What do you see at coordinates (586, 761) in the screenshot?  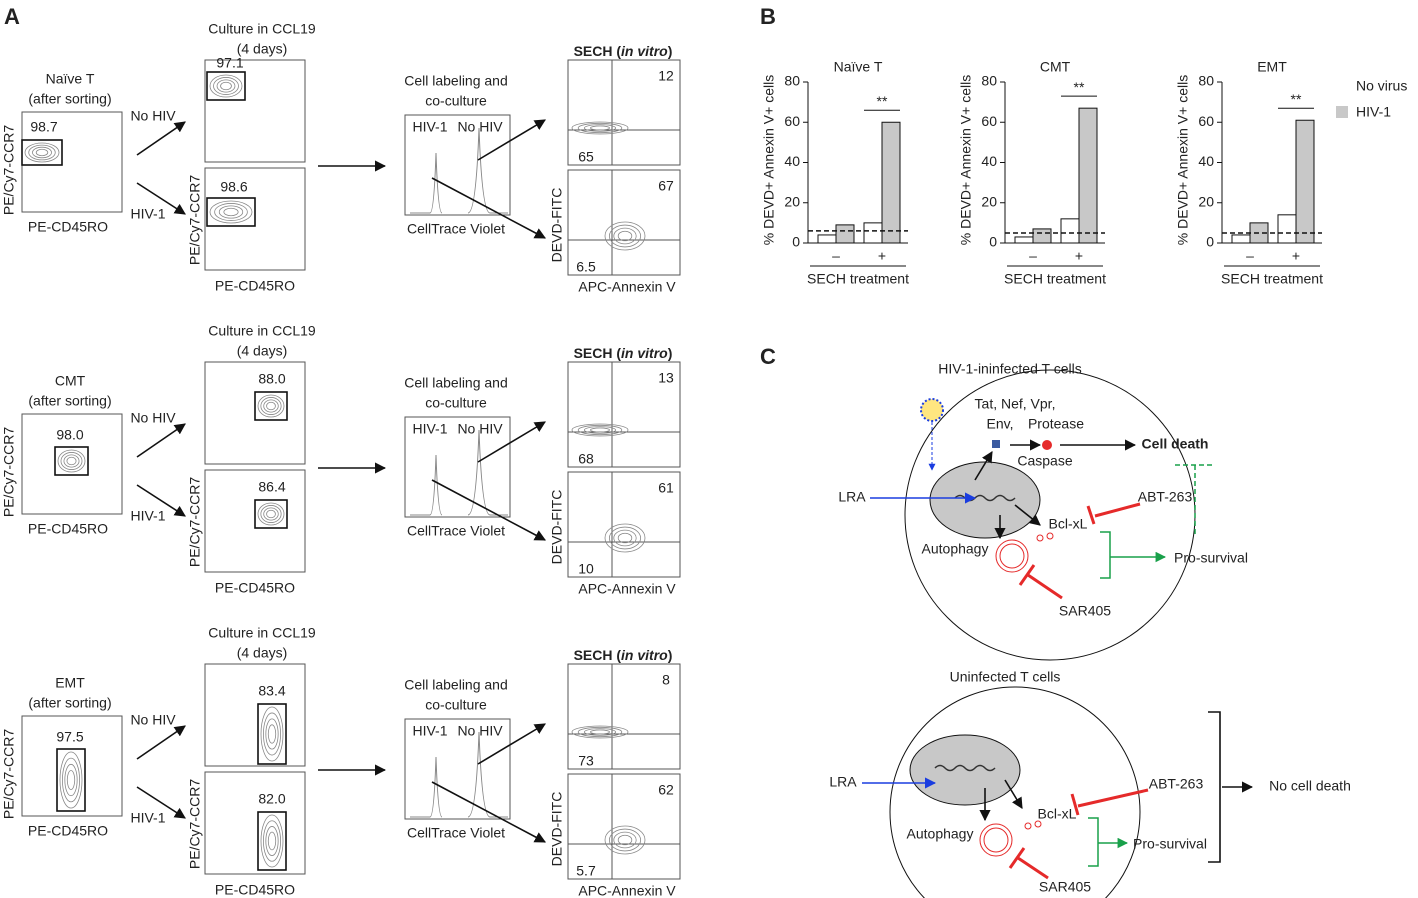 I see `quadrant-value: 73` at bounding box center [586, 761].